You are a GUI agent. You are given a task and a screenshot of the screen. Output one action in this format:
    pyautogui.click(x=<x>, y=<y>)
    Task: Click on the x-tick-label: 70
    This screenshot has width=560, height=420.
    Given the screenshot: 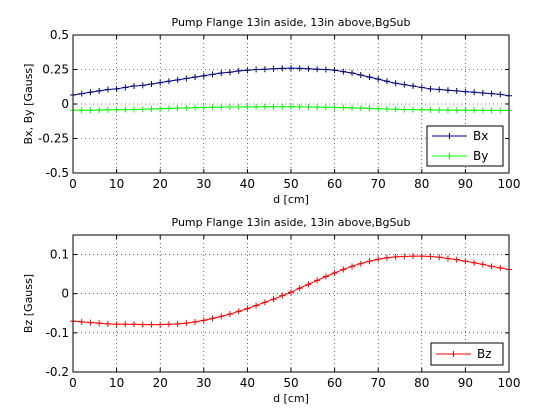 What is the action you would take?
    pyautogui.click(x=378, y=184)
    